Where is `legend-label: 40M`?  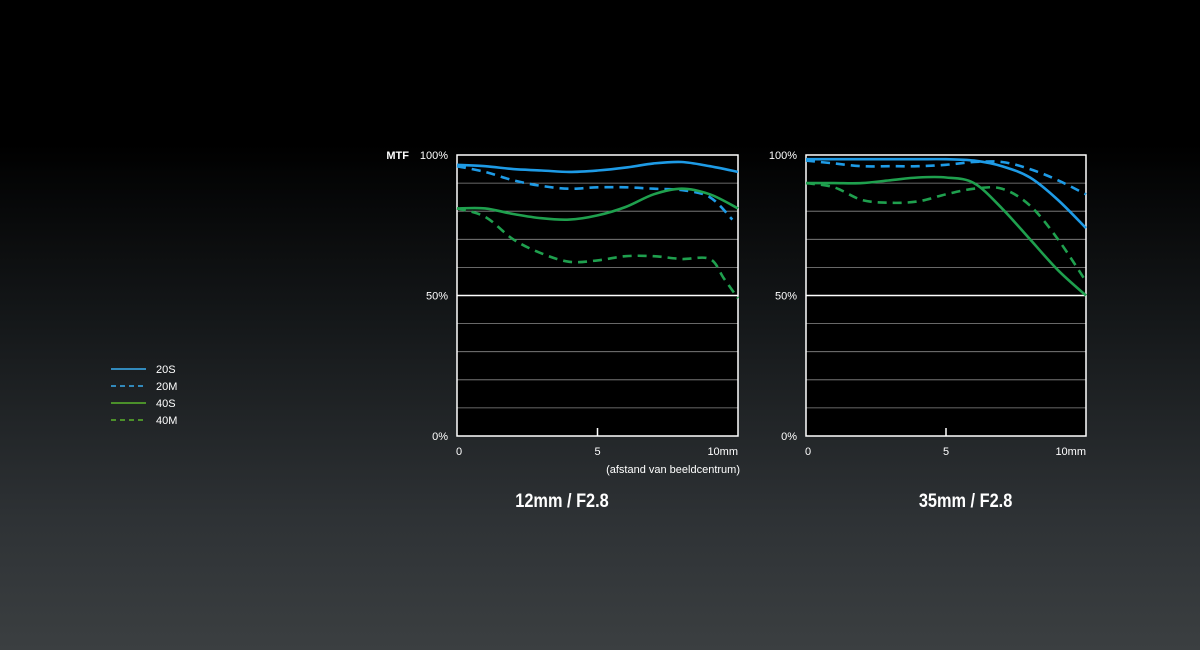
legend-label: 40M is located at coordinates (166, 421).